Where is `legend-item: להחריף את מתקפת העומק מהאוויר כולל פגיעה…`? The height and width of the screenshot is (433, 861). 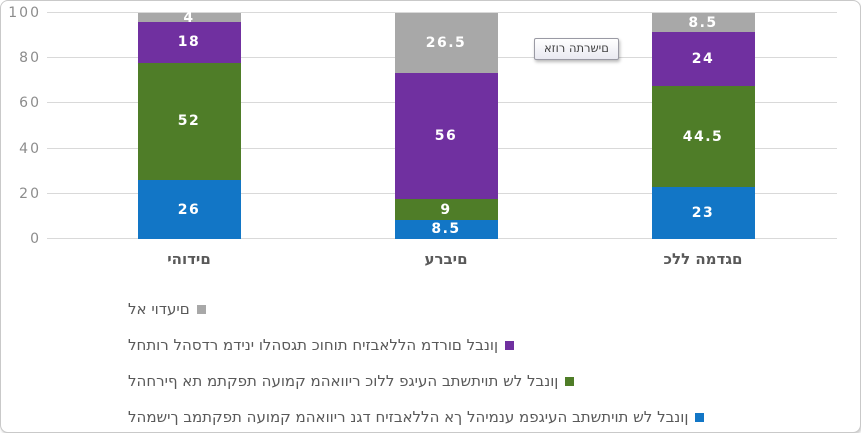
legend-item: להחריף את מתקפת העומק מהאוויר כולל פגיעה… is located at coordinates (351, 381).